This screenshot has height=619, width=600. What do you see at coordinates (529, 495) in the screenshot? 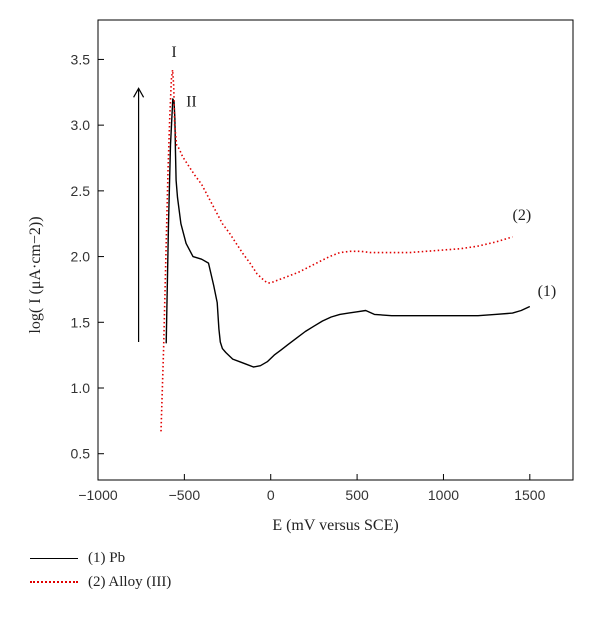
I see `x-tick-label: 1500` at bounding box center [529, 495].